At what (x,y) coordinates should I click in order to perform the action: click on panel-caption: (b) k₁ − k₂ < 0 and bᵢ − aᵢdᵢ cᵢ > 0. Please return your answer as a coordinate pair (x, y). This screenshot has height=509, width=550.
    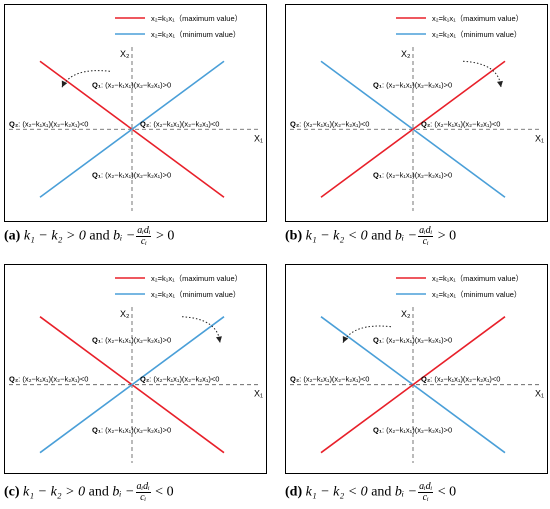
    Looking at the image, I should click on (370, 236).